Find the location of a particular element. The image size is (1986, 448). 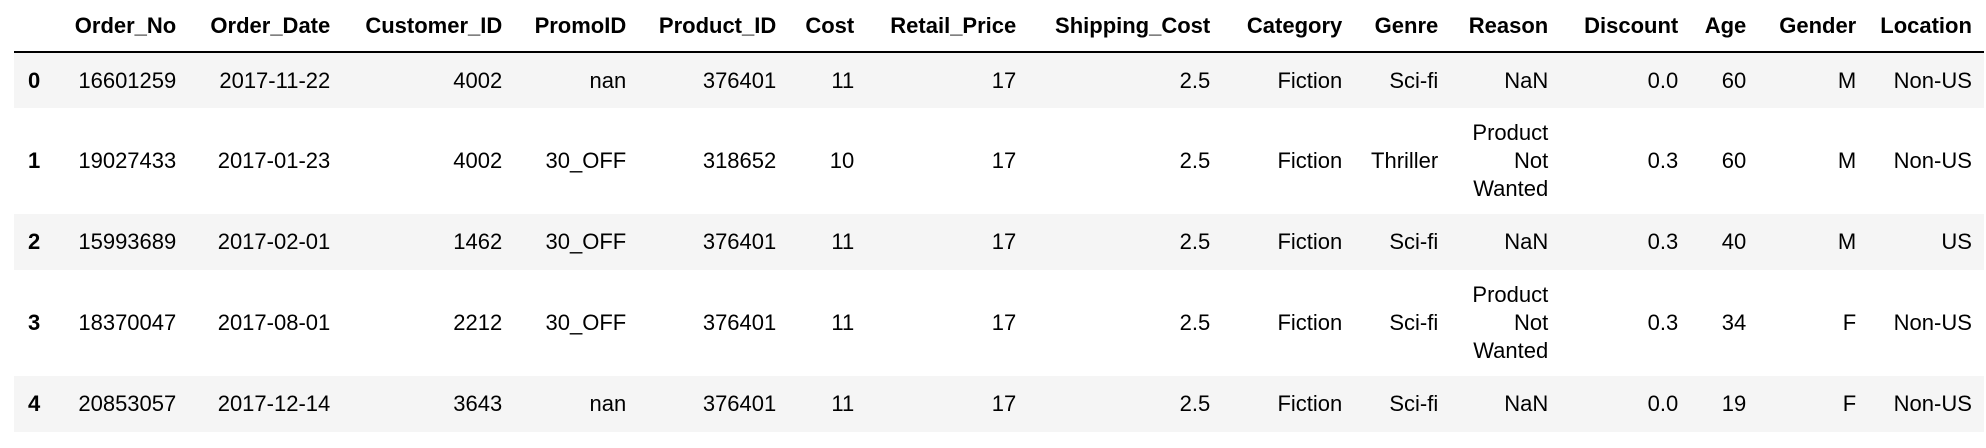

cell-cost: 10 is located at coordinates (842, 160).